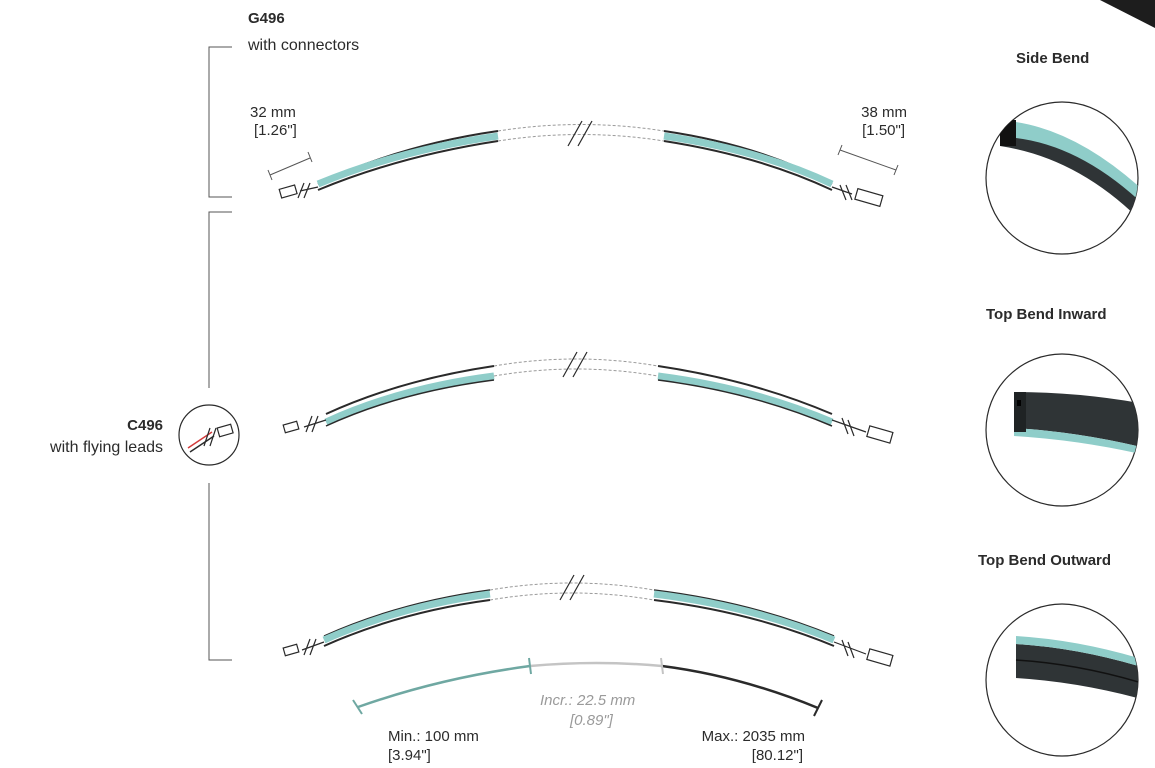 The image size is (1155, 768). What do you see at coordinates (587, 687) in the screenshot?
I see `length-scale` at bounding box center [587, 687].